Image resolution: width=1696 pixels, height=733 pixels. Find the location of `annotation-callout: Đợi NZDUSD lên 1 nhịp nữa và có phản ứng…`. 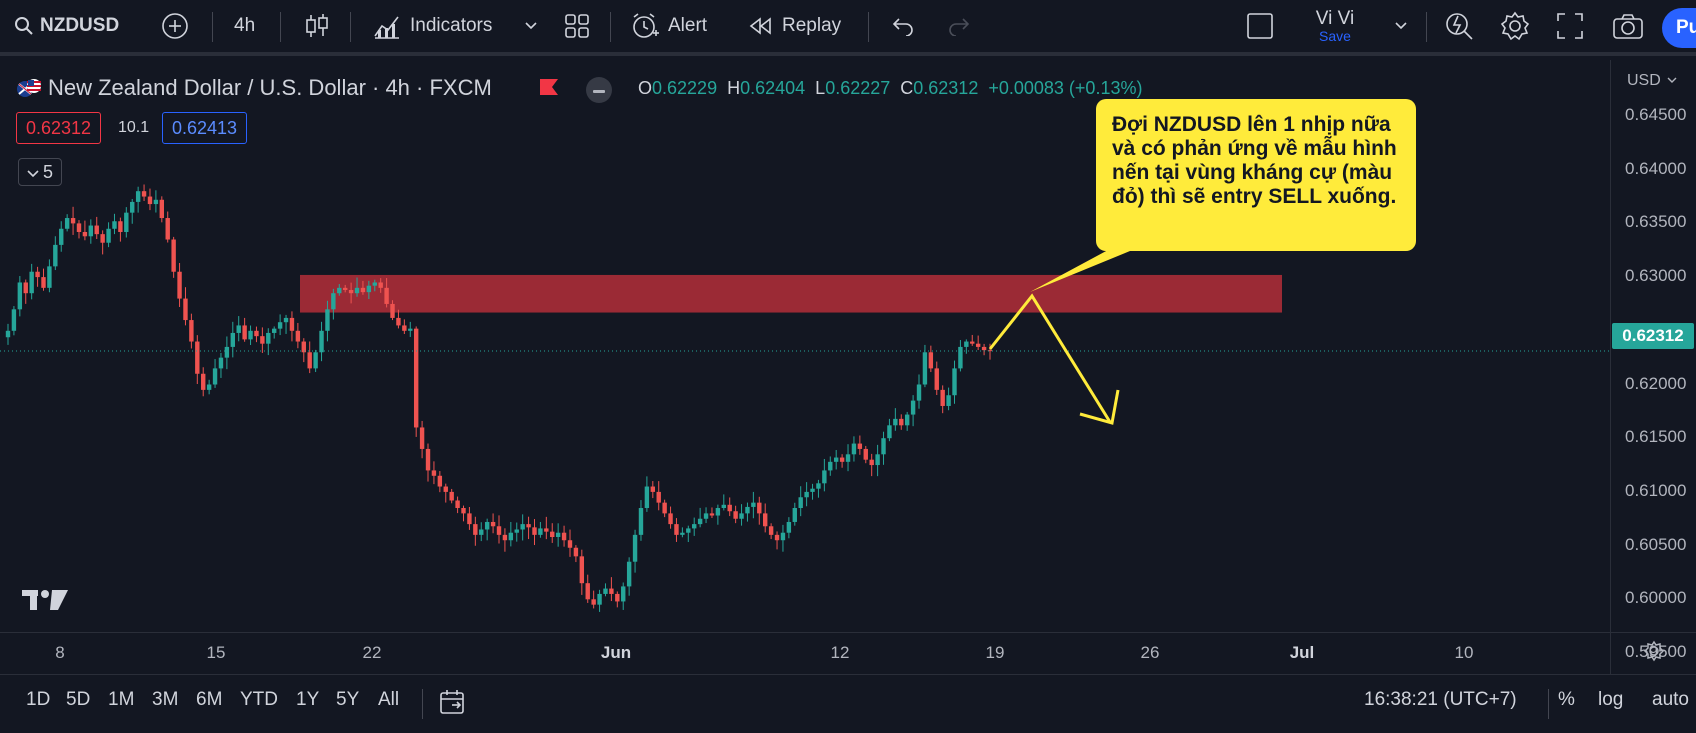

annotation-callout: Đợi NZDUSD lên 1 nhịp nữa và có phản ứng… is located at coordinates (1256, 175).